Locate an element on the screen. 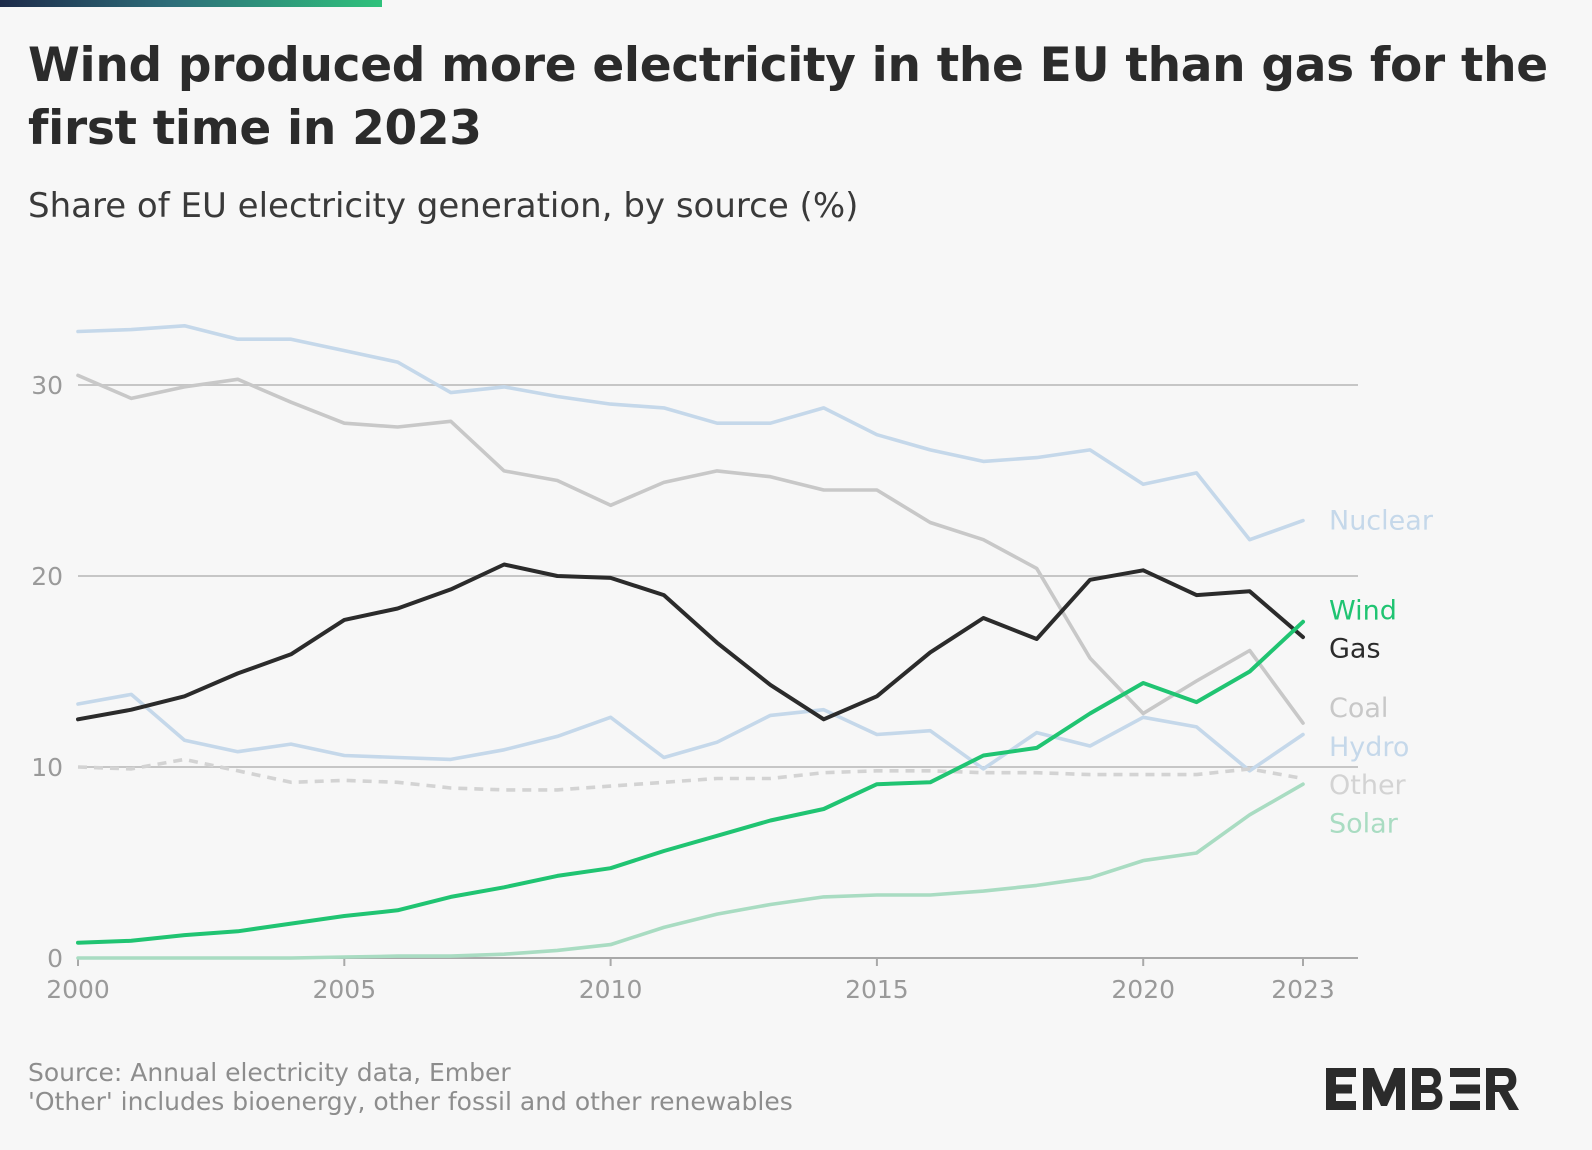 The height and width of the screenshot is (1150, 1592). x-tick-label: 2005 is located at coordinates (344, 989).